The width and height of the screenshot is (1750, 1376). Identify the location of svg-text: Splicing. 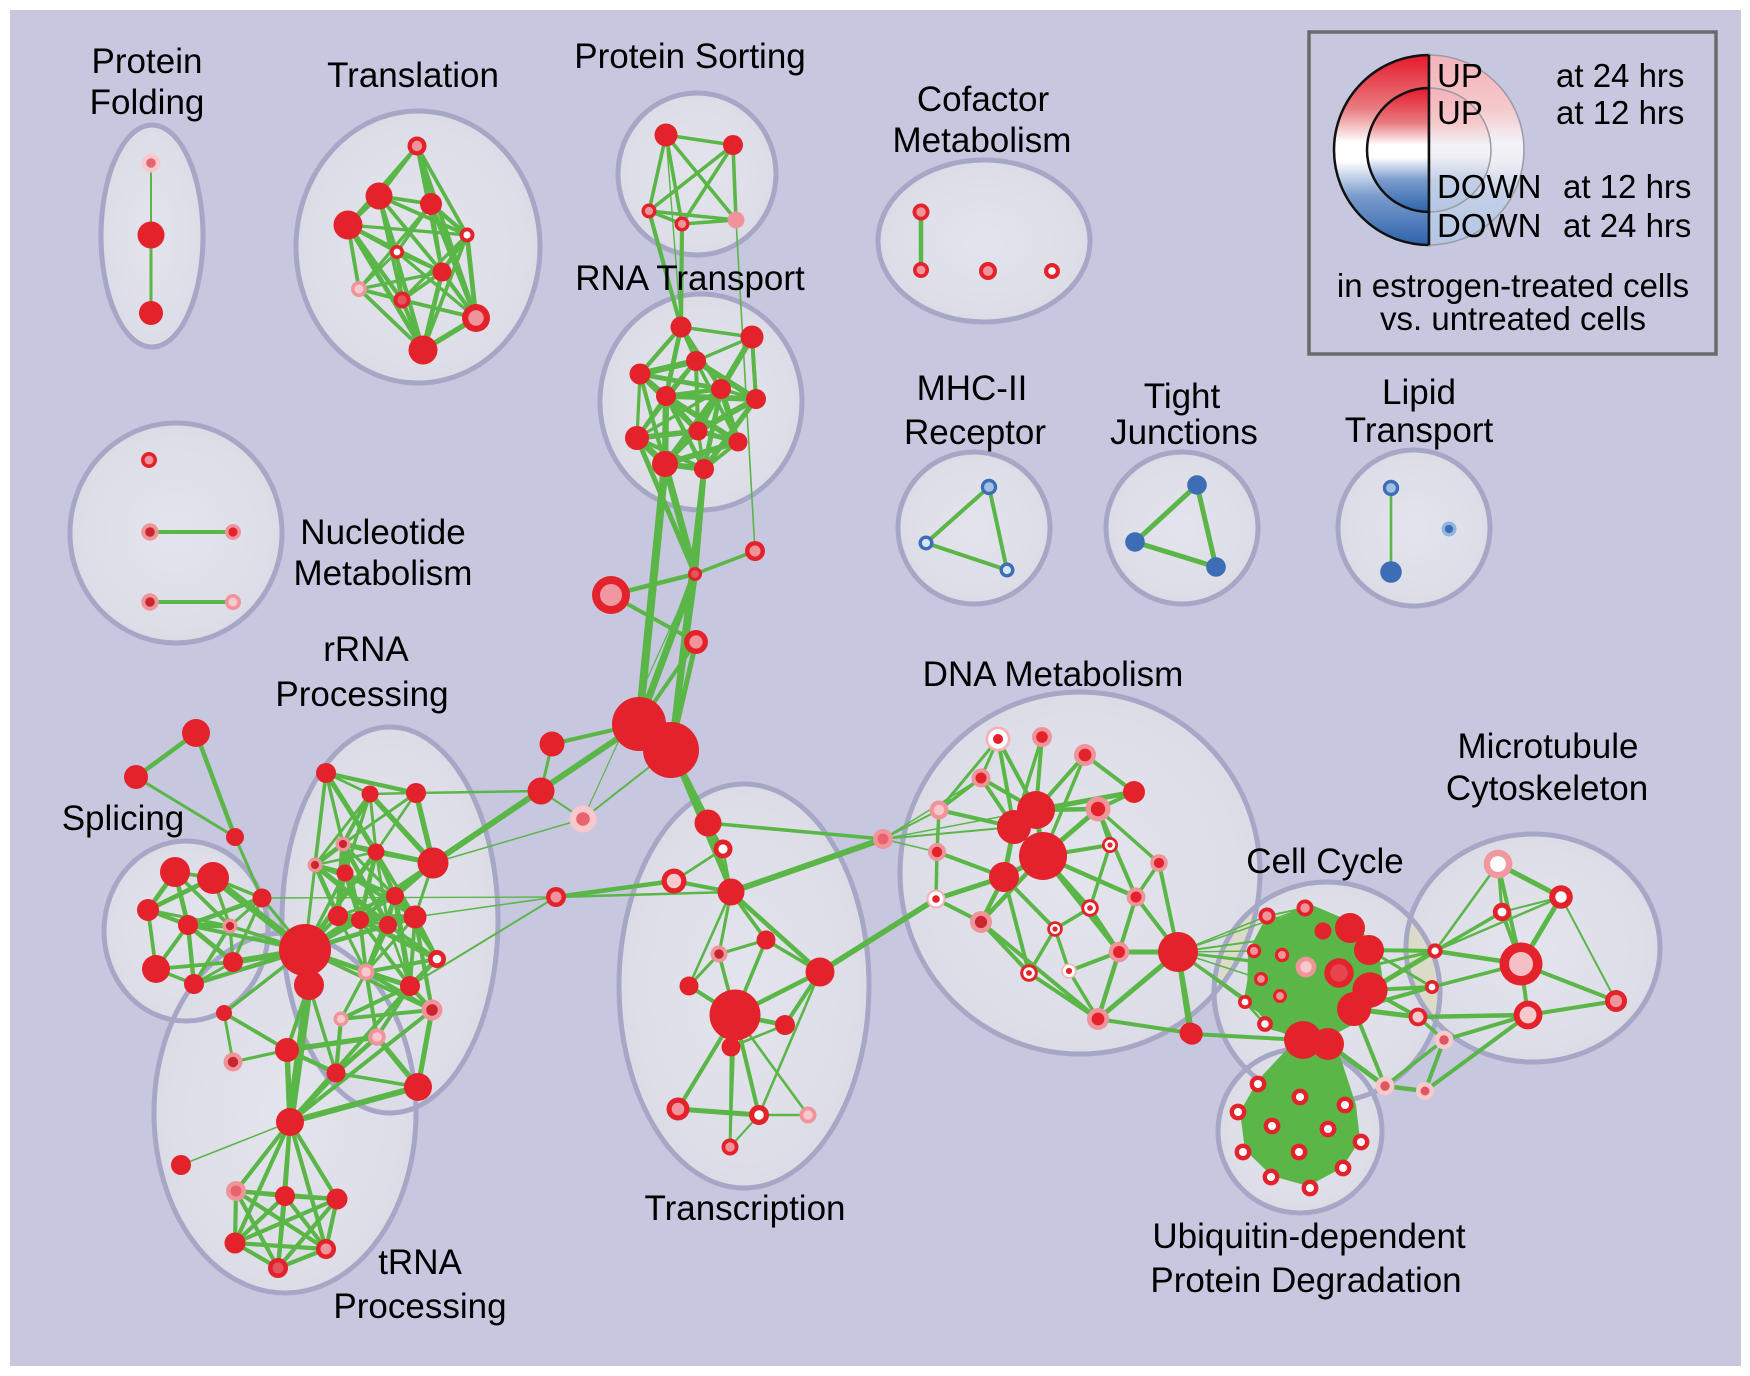
(123, 818).